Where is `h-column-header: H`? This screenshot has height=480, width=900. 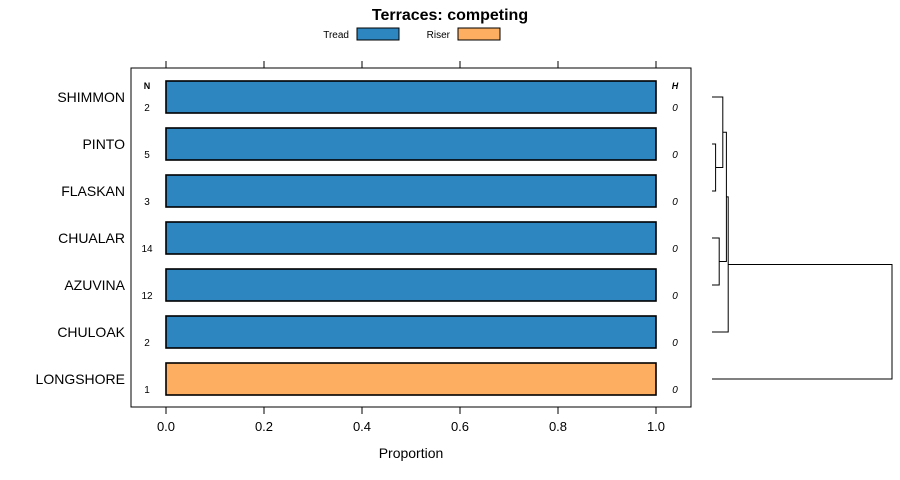 h-column-header: H is located at coordinates (675, 86).